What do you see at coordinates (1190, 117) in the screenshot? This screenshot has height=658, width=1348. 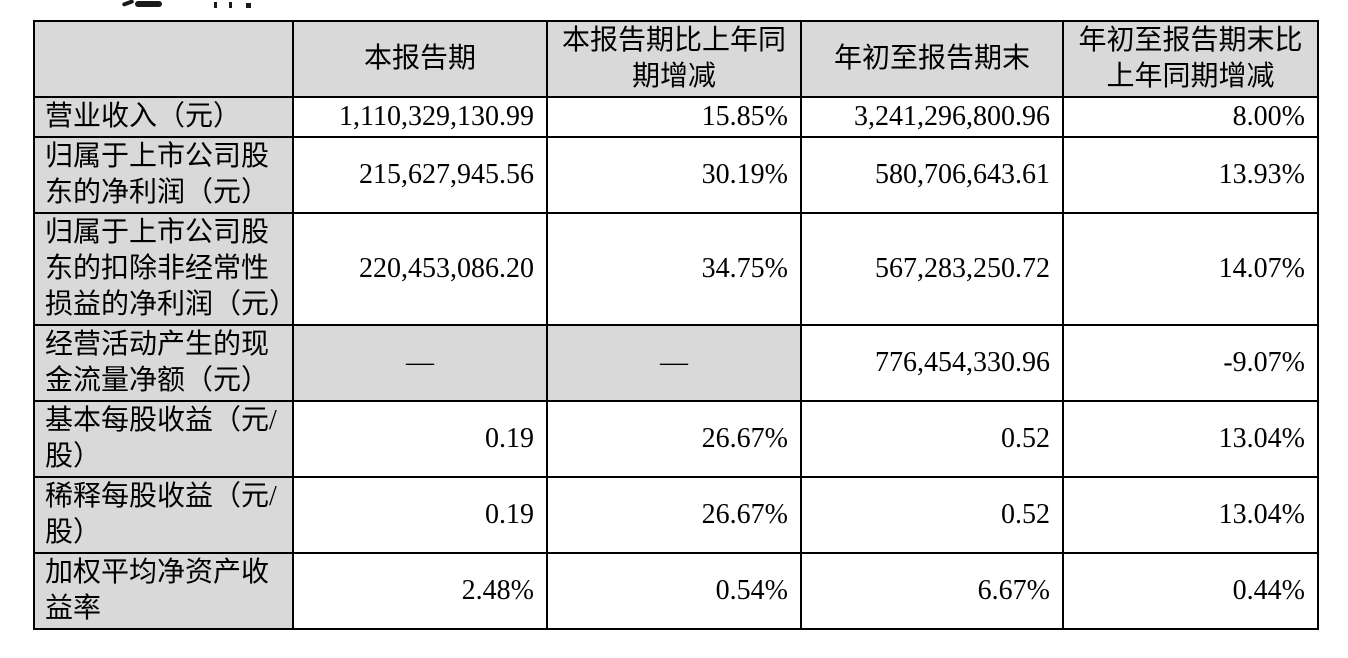 I see `cell-value: 8.00%` at bounding box center [1190, 117].